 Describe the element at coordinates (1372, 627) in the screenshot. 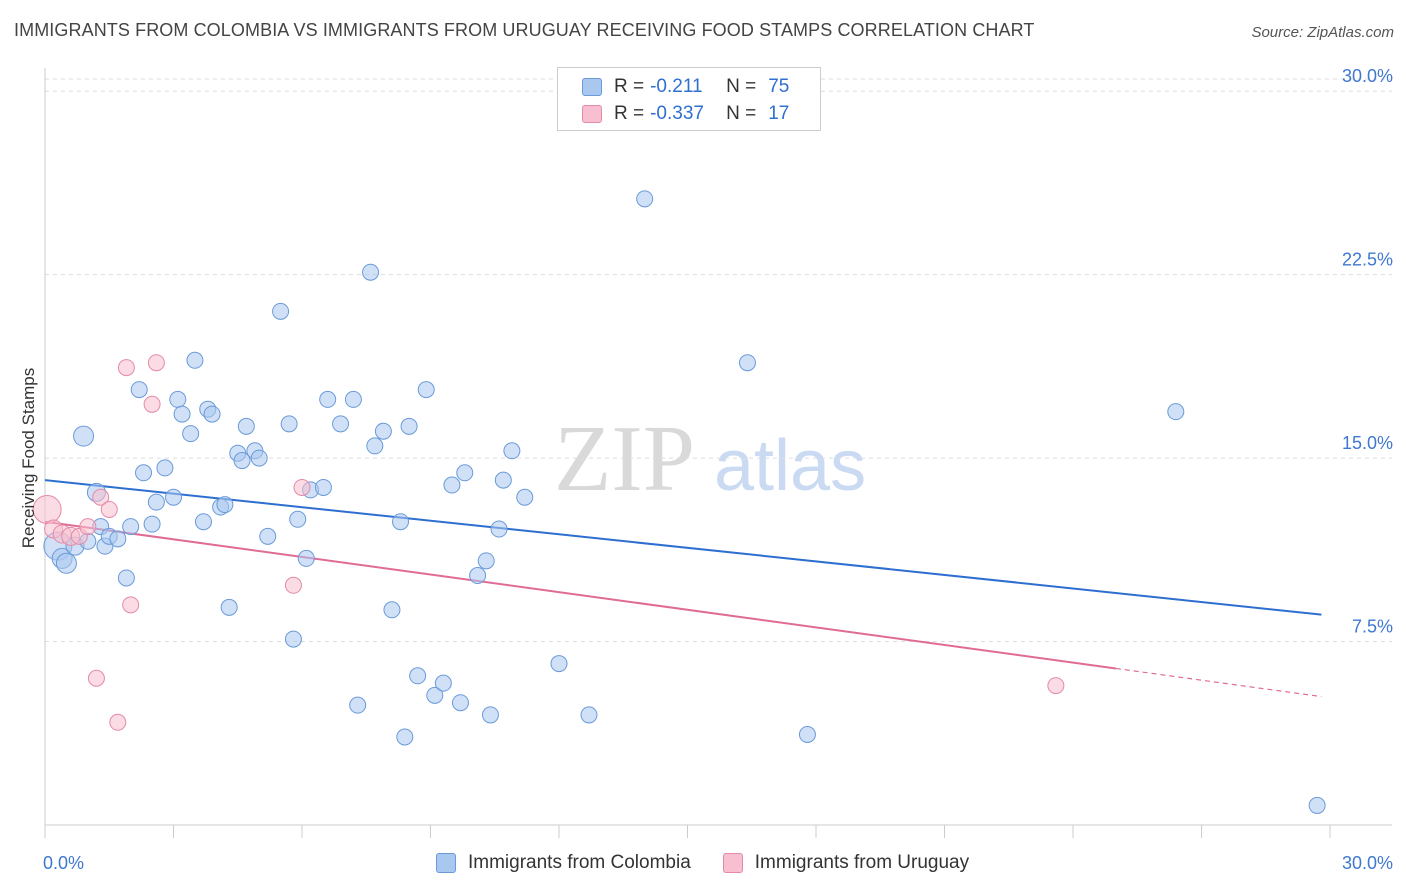

I see `y-tick-label: 7.5%` at that location.